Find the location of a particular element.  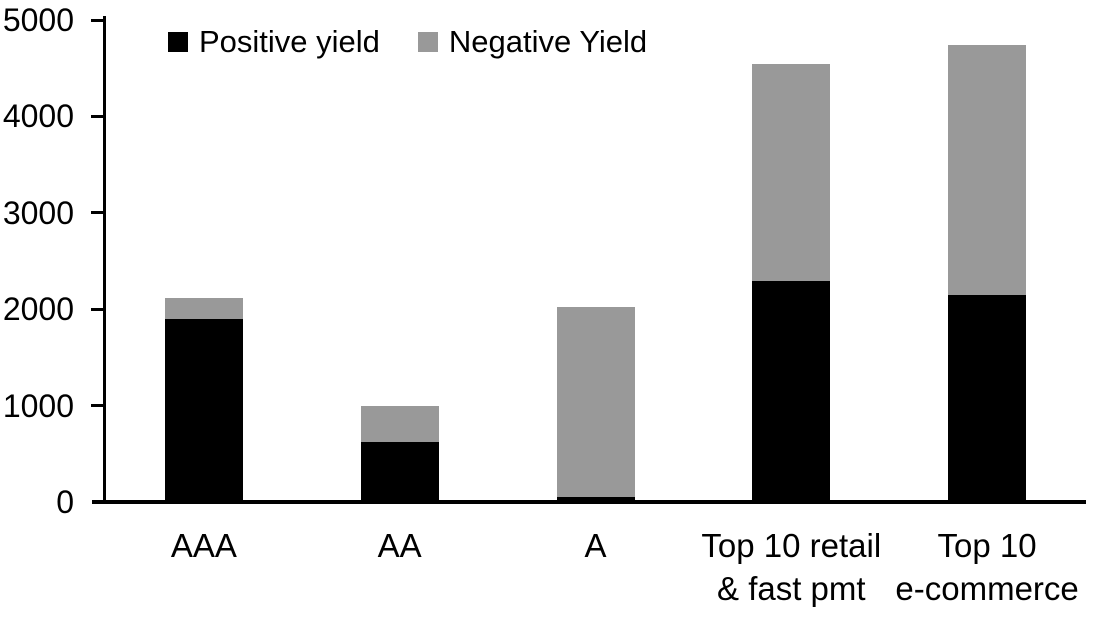

category-label-1: AA is located at coordinates (399, 545).